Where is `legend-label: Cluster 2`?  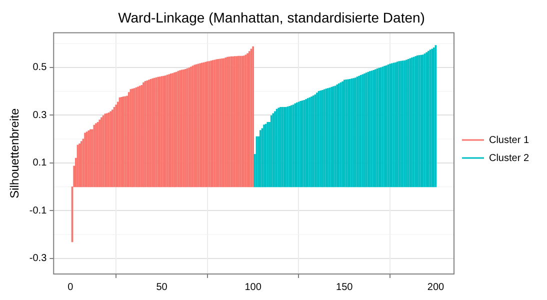 legend-label: Cluster 2 is located at coordinates (509, 158).